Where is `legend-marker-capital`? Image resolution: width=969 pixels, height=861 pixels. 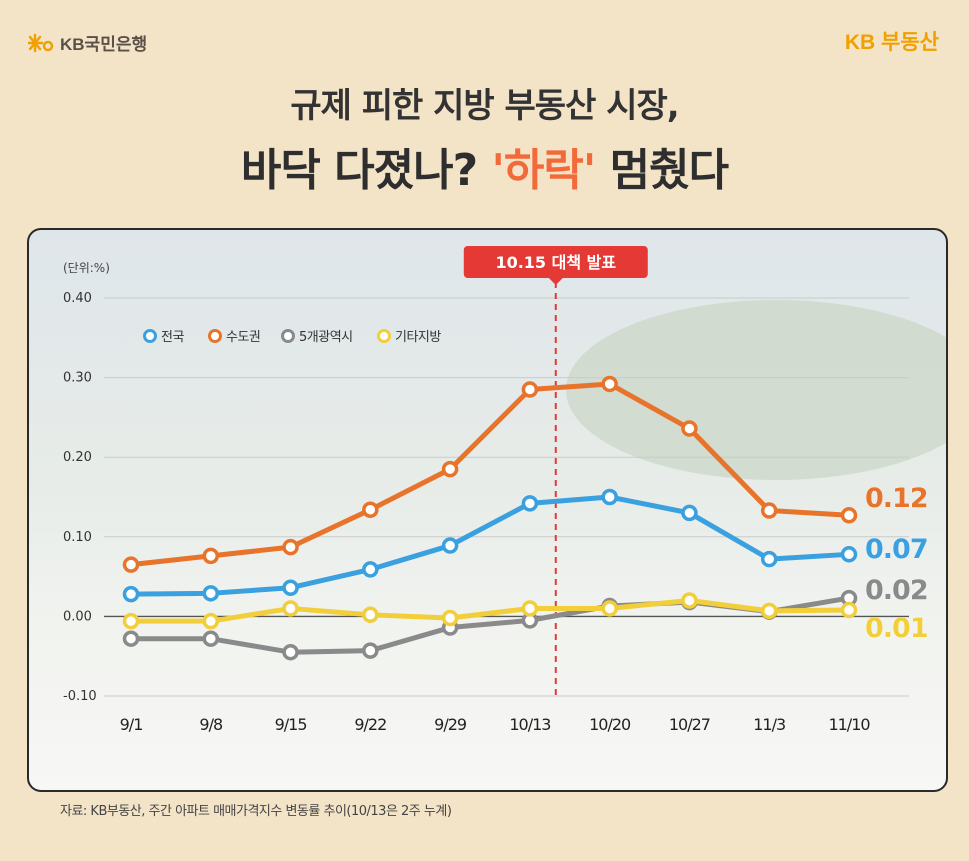
legend-marker-capital is located at coordinates (215, 336).